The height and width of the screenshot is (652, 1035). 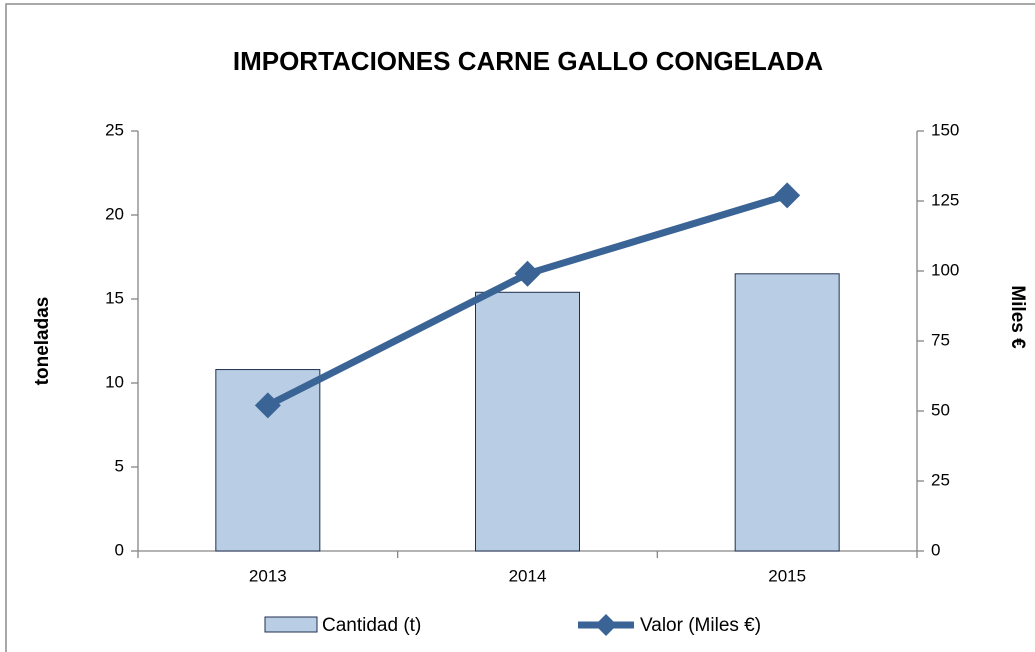 I want to click on x-tick-label: 2015, so click(x=787, y=575).